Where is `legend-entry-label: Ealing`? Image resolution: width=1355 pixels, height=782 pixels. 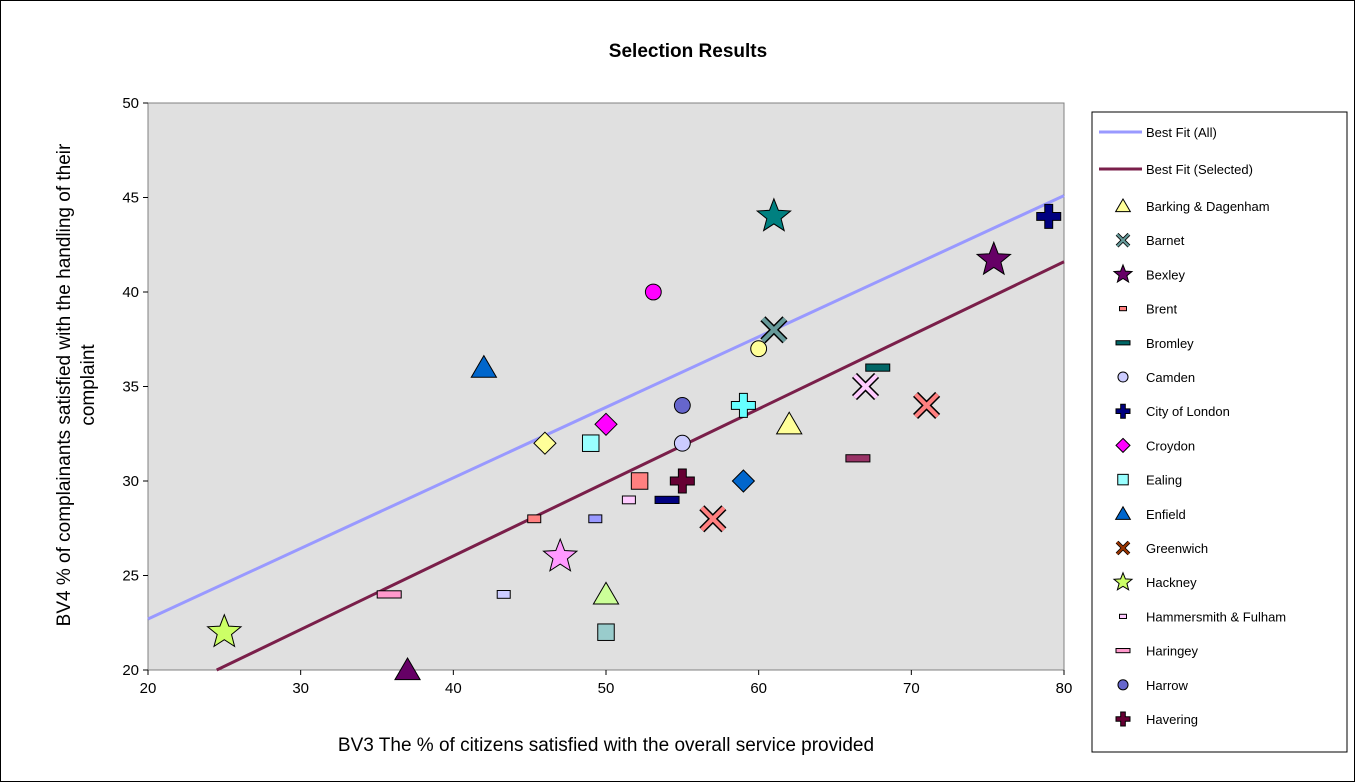
legend-entry-label: Ealing is located at coordinates (1164, 480).